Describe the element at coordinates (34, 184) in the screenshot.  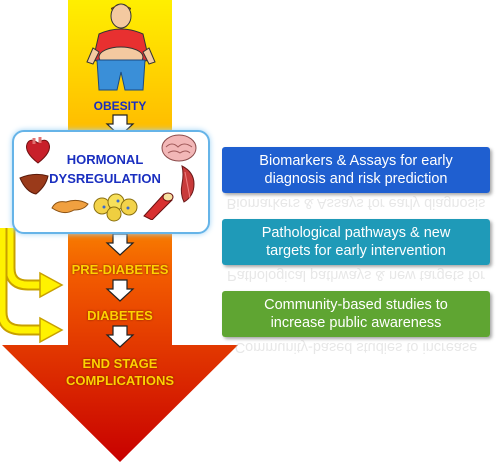
I see `liver-icon` at that location.